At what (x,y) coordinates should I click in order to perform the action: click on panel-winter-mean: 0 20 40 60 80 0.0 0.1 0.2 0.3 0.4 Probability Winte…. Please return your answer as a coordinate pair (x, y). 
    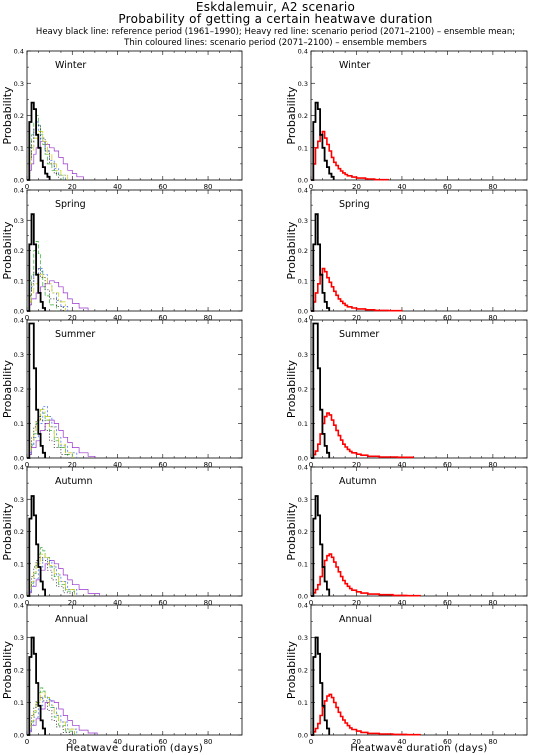
    Looking at the image, I should click on (406, 119).